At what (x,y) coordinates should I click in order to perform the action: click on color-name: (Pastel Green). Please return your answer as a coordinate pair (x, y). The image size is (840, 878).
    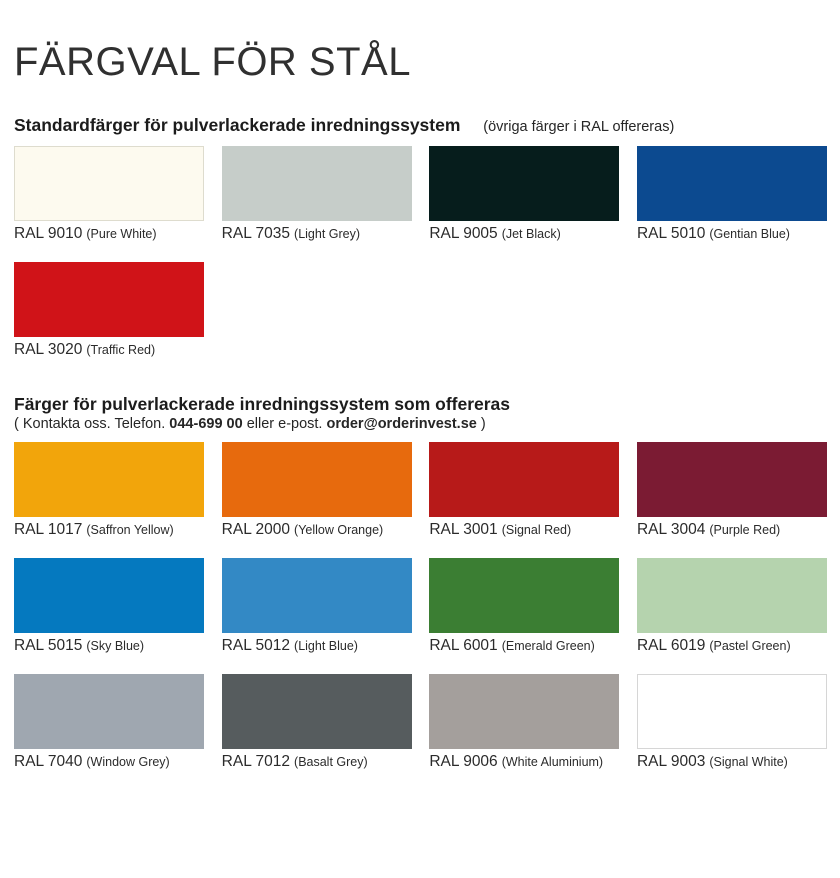
    Looking at the image, I should click on (750, 646).